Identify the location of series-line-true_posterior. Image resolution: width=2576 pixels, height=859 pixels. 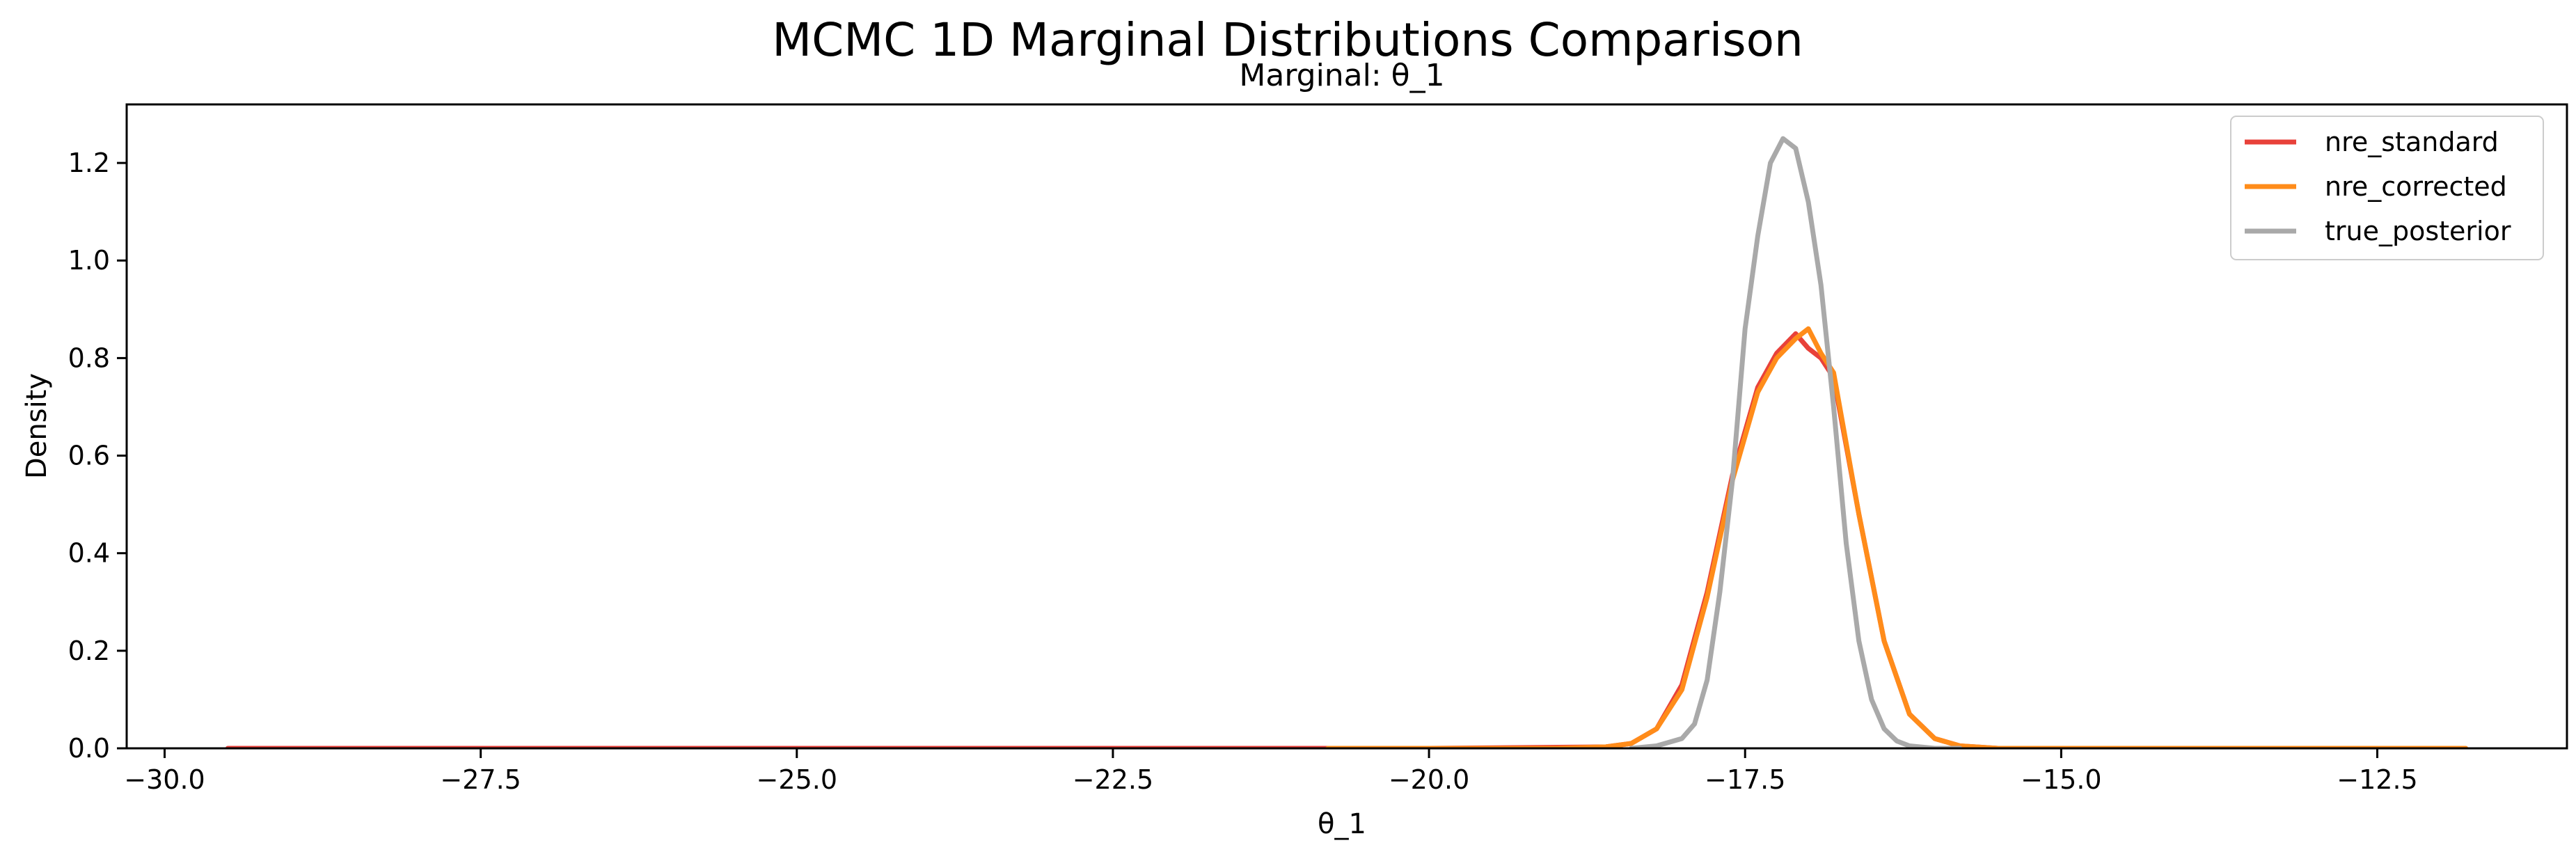
(1796, 442).